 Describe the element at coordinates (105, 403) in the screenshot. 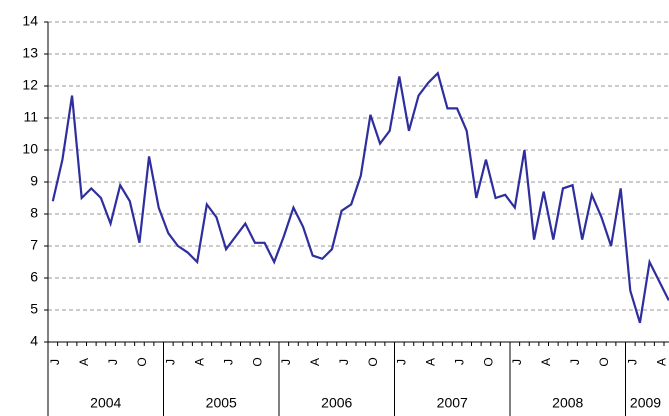

I see `year-label: 2004` at that location.